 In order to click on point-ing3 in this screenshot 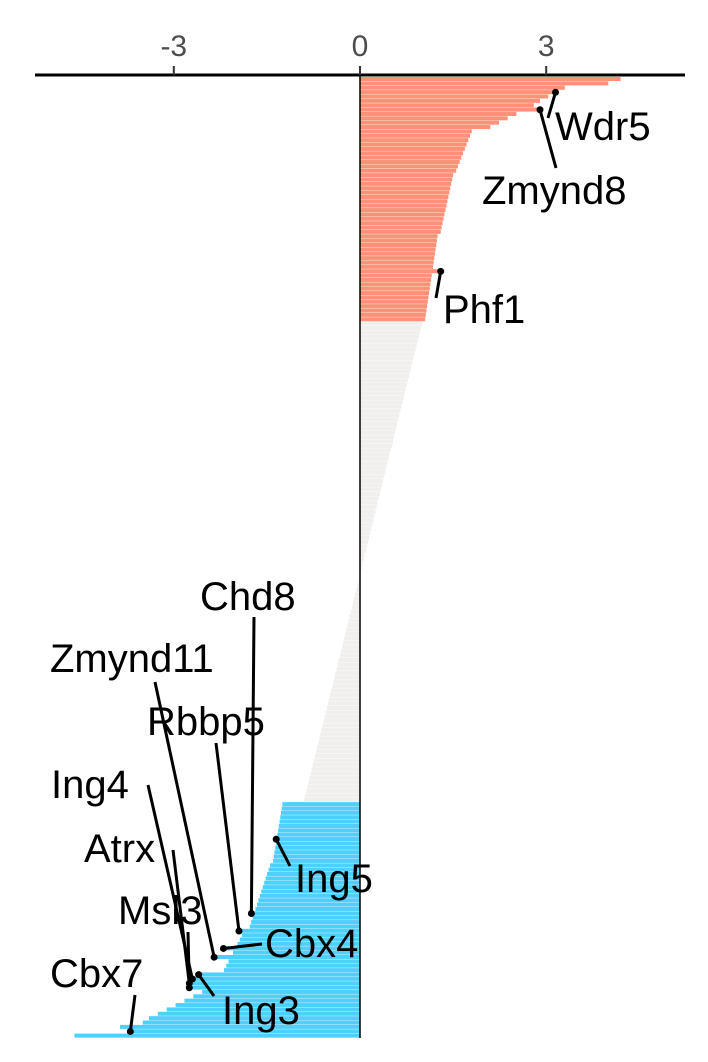, I will do `click(199, 975)`.